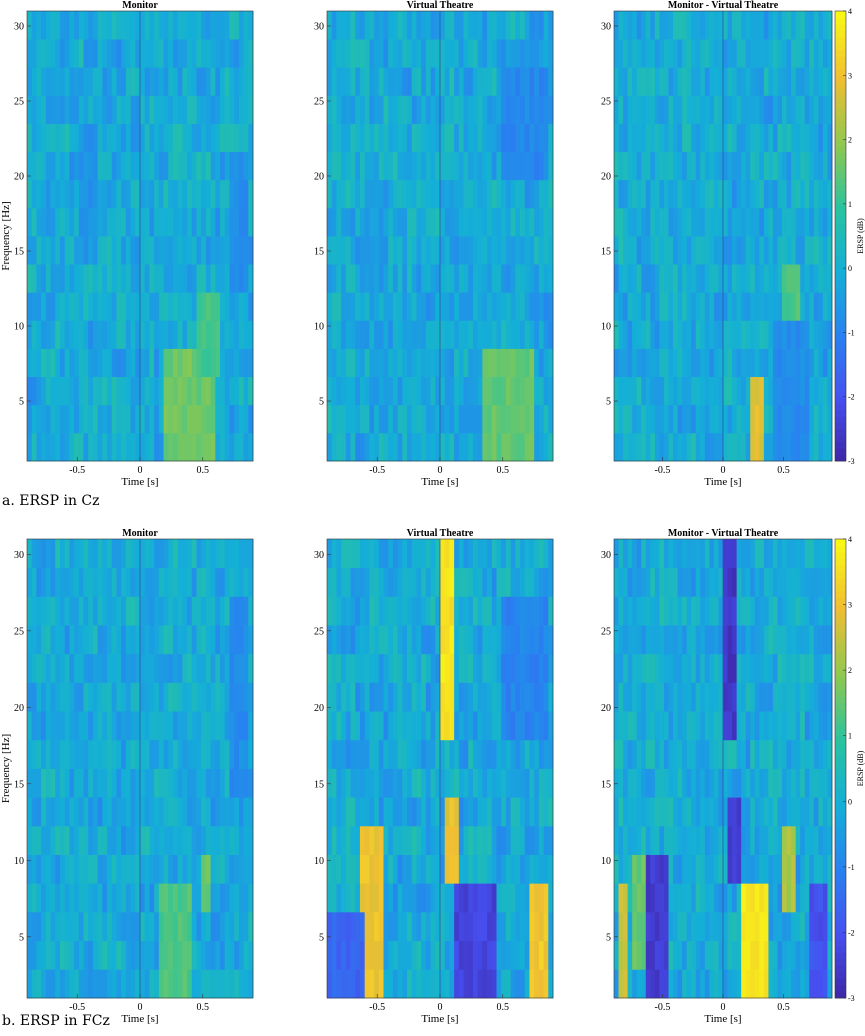 The width and height of the screenshot is (865, 1036). What do you see at coordinates (606, 784) in the screenshot?
I see `y-tick-label: 15` at bounding box center [606, 784].